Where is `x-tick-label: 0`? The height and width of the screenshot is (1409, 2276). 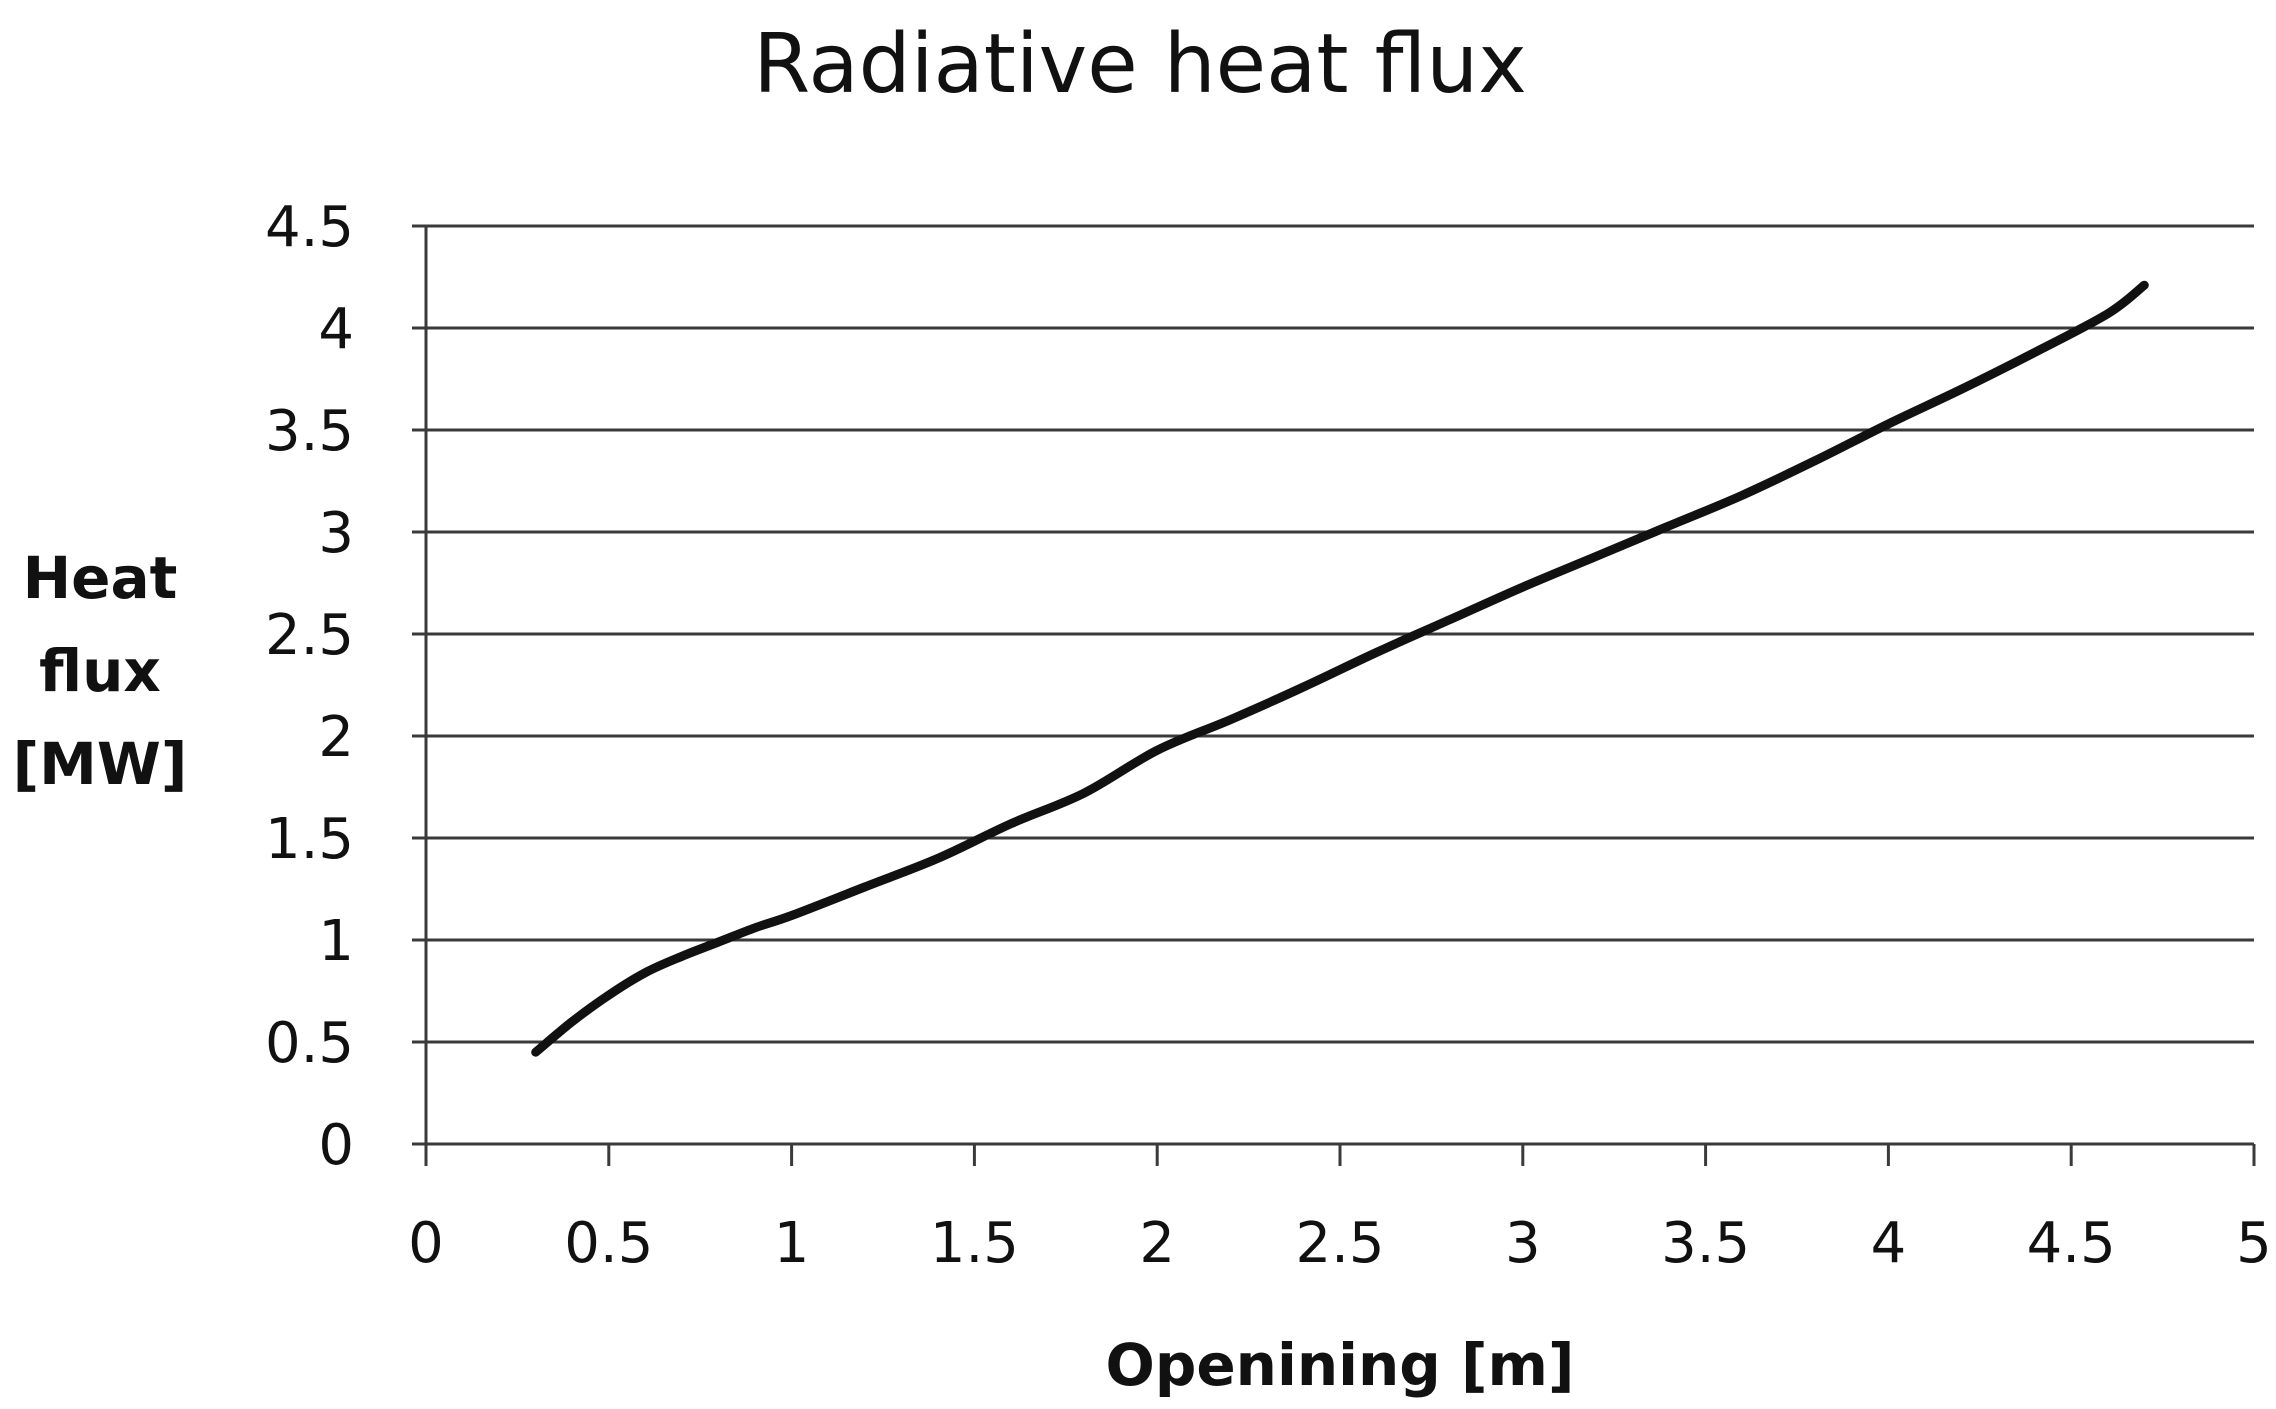
x-tick-label: 0 is located at coordinates (426, 1243).